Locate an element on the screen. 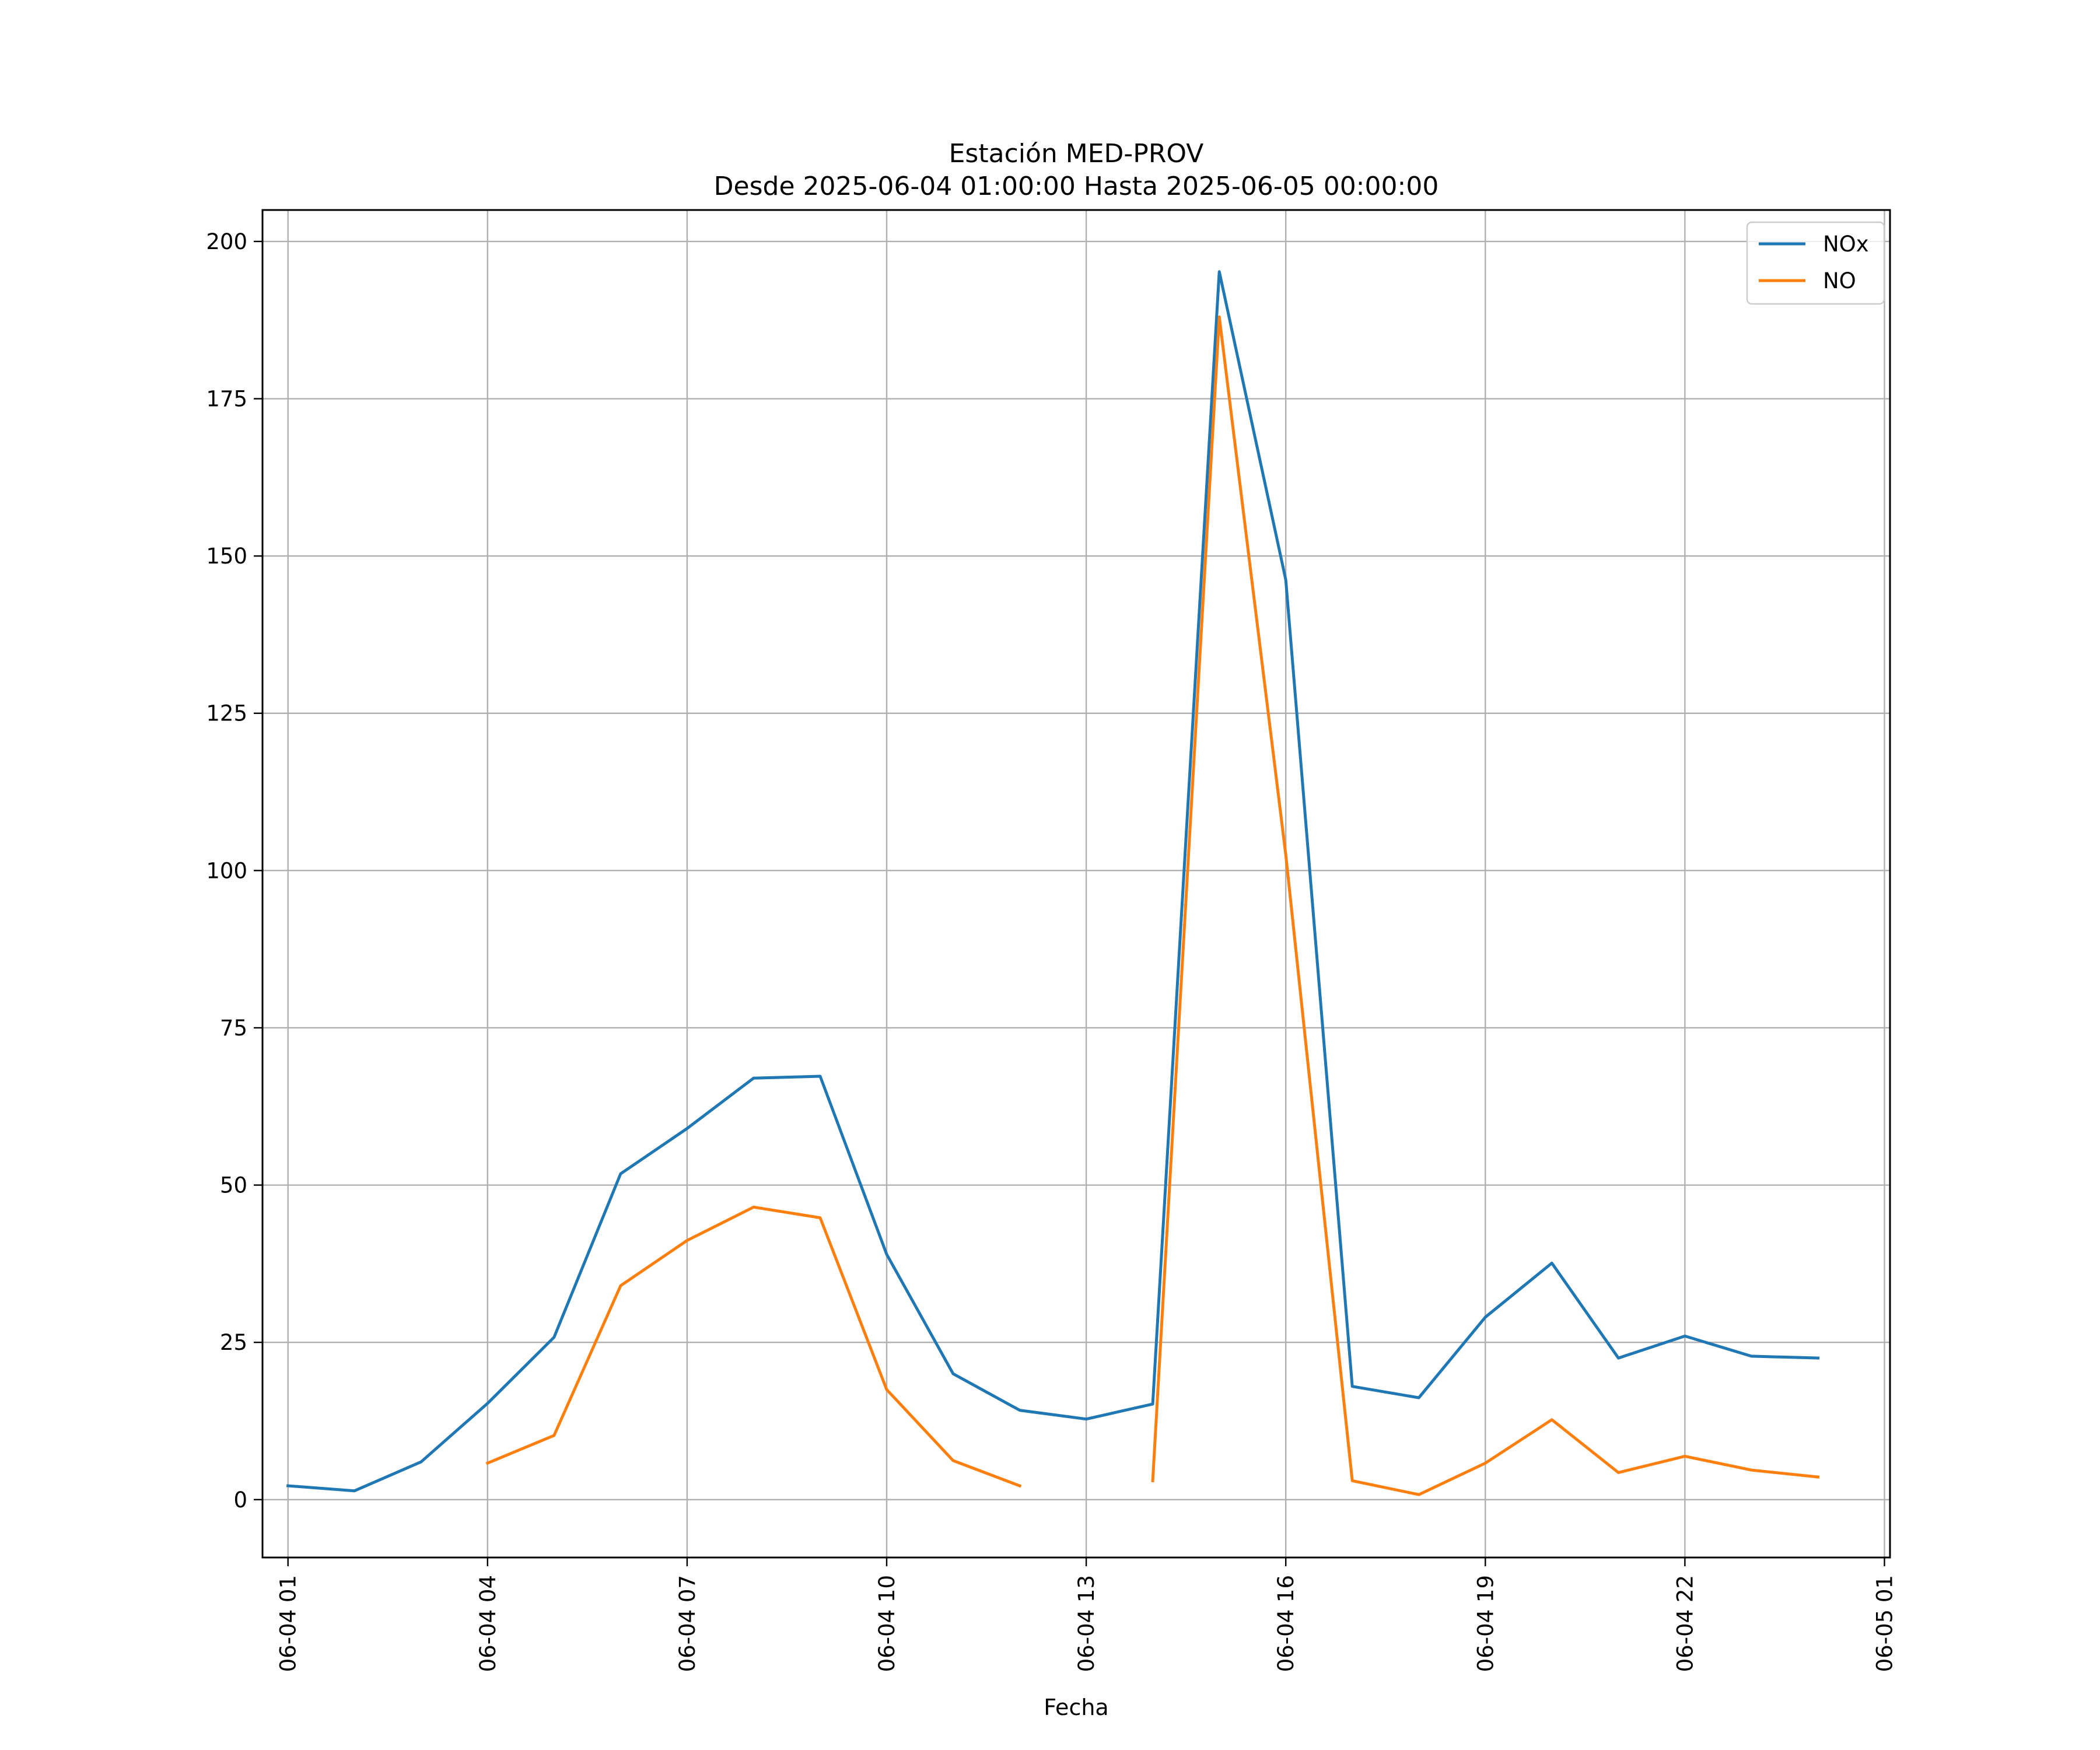 The width and height of the screenshot is (2100, 1750). x-tick-label: 06-04 13 is located at coordinates (1086, 1623).